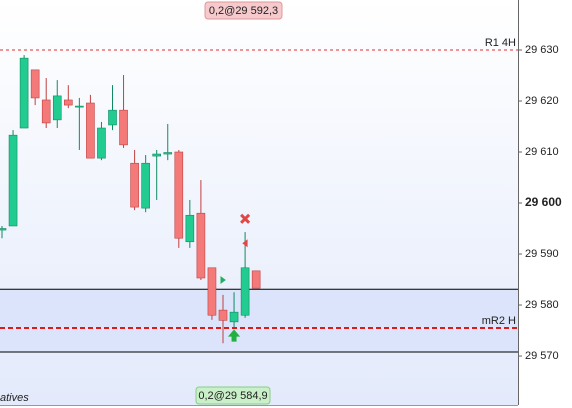 The width and height of the screenshot is (572, 408). I want to click on level-label: mR2 H, so click(499, 321).